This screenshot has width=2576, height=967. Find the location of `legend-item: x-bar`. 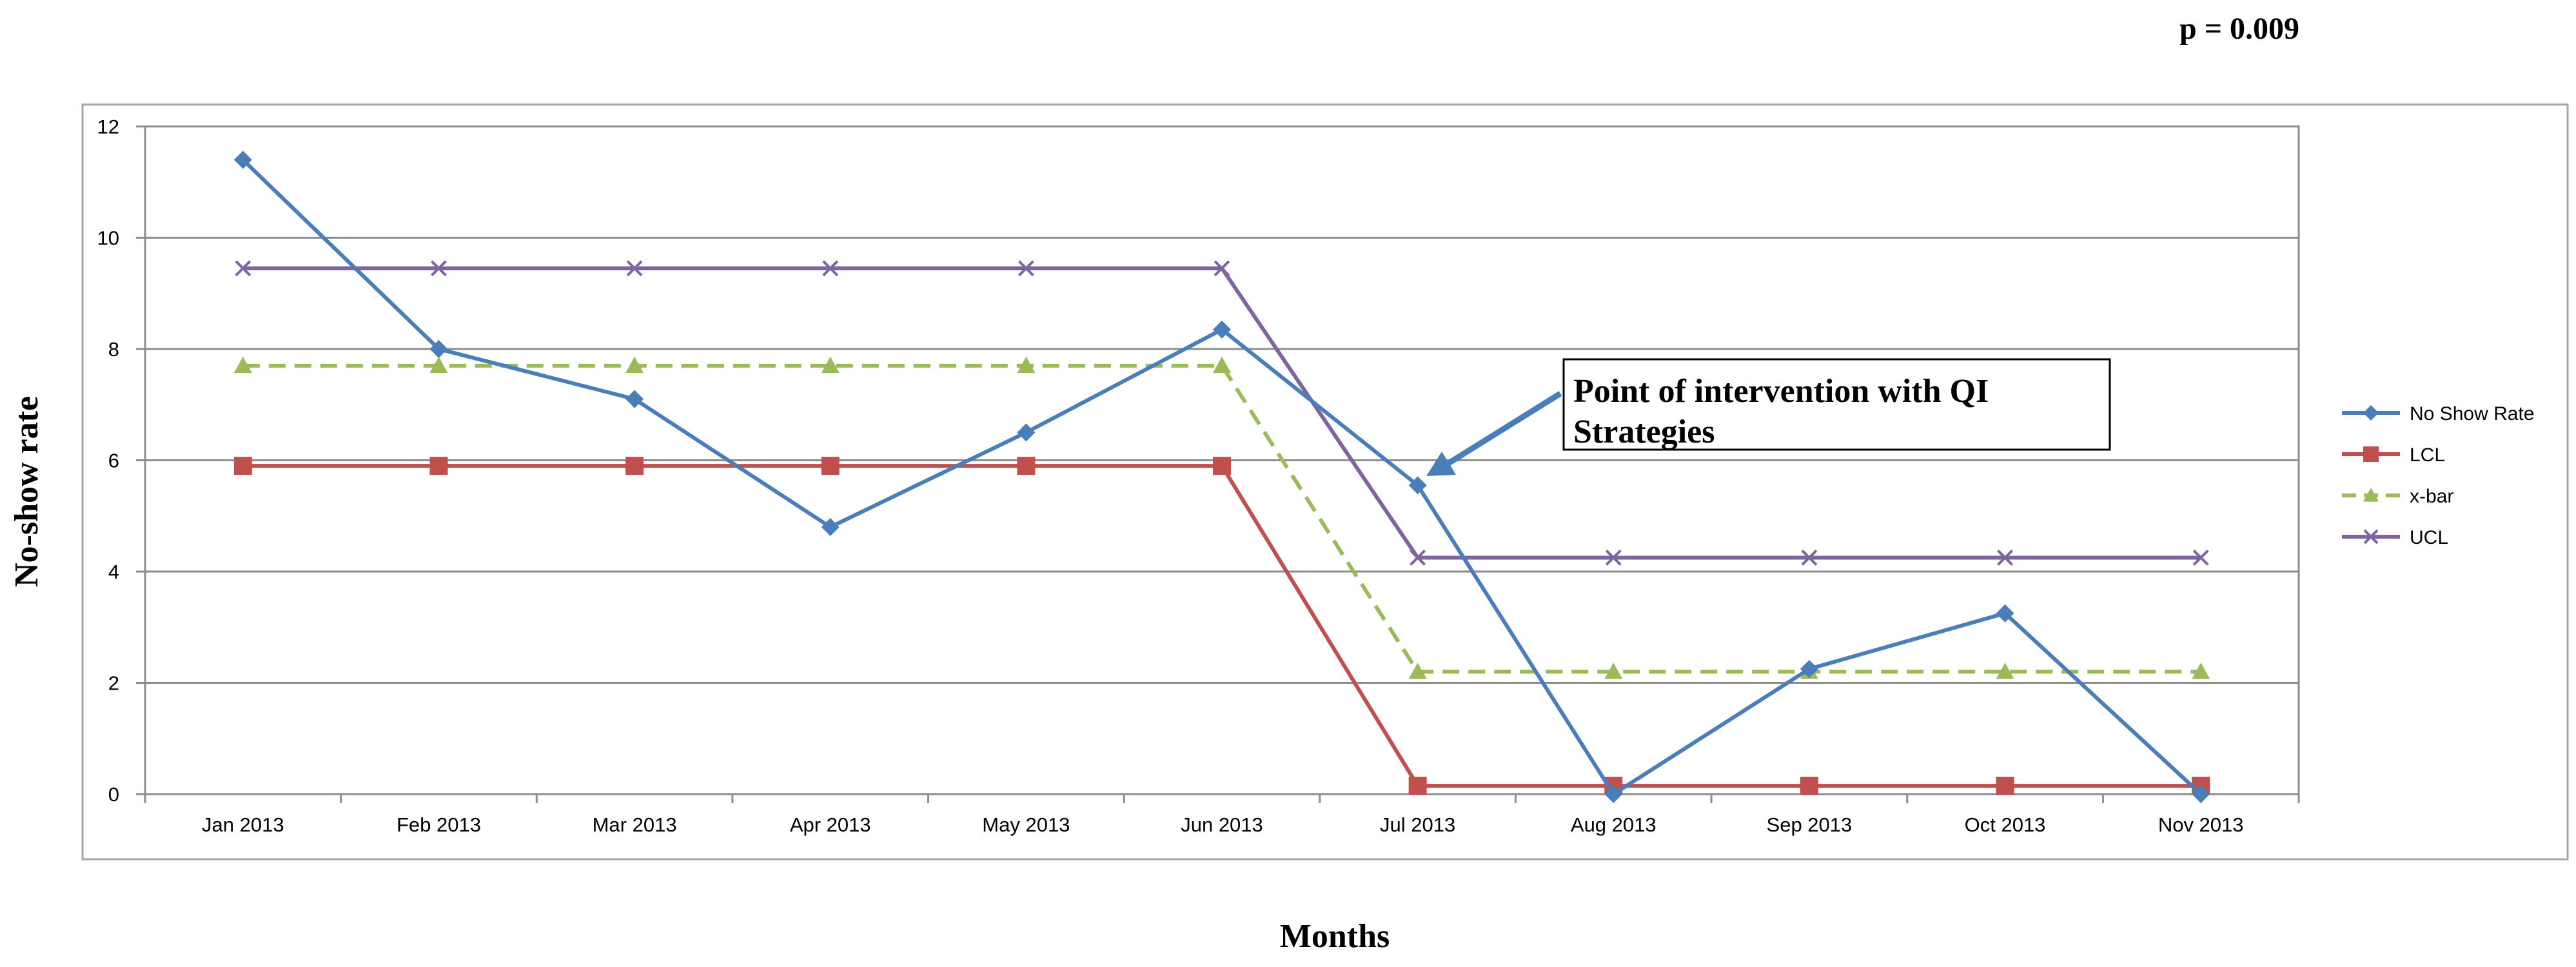

legend-item: x-bar is located at coordinates (2397, 496).